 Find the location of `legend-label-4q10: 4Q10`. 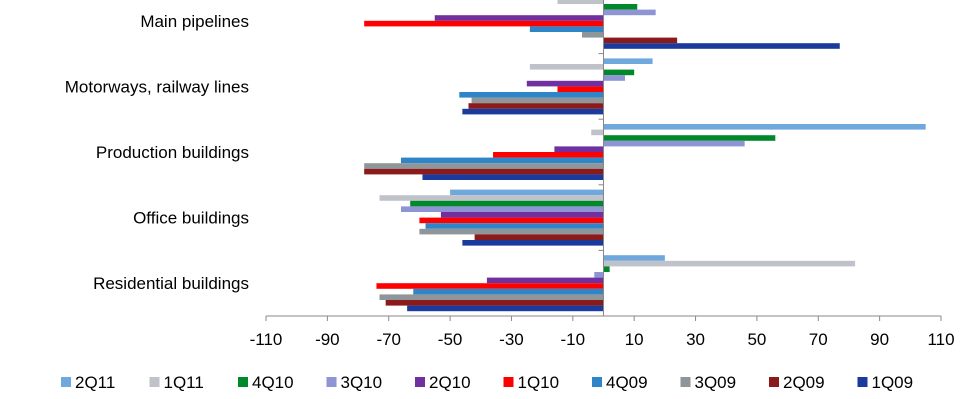

legend-label-4q10: 4Q10 is located at coordinates (273, 382).